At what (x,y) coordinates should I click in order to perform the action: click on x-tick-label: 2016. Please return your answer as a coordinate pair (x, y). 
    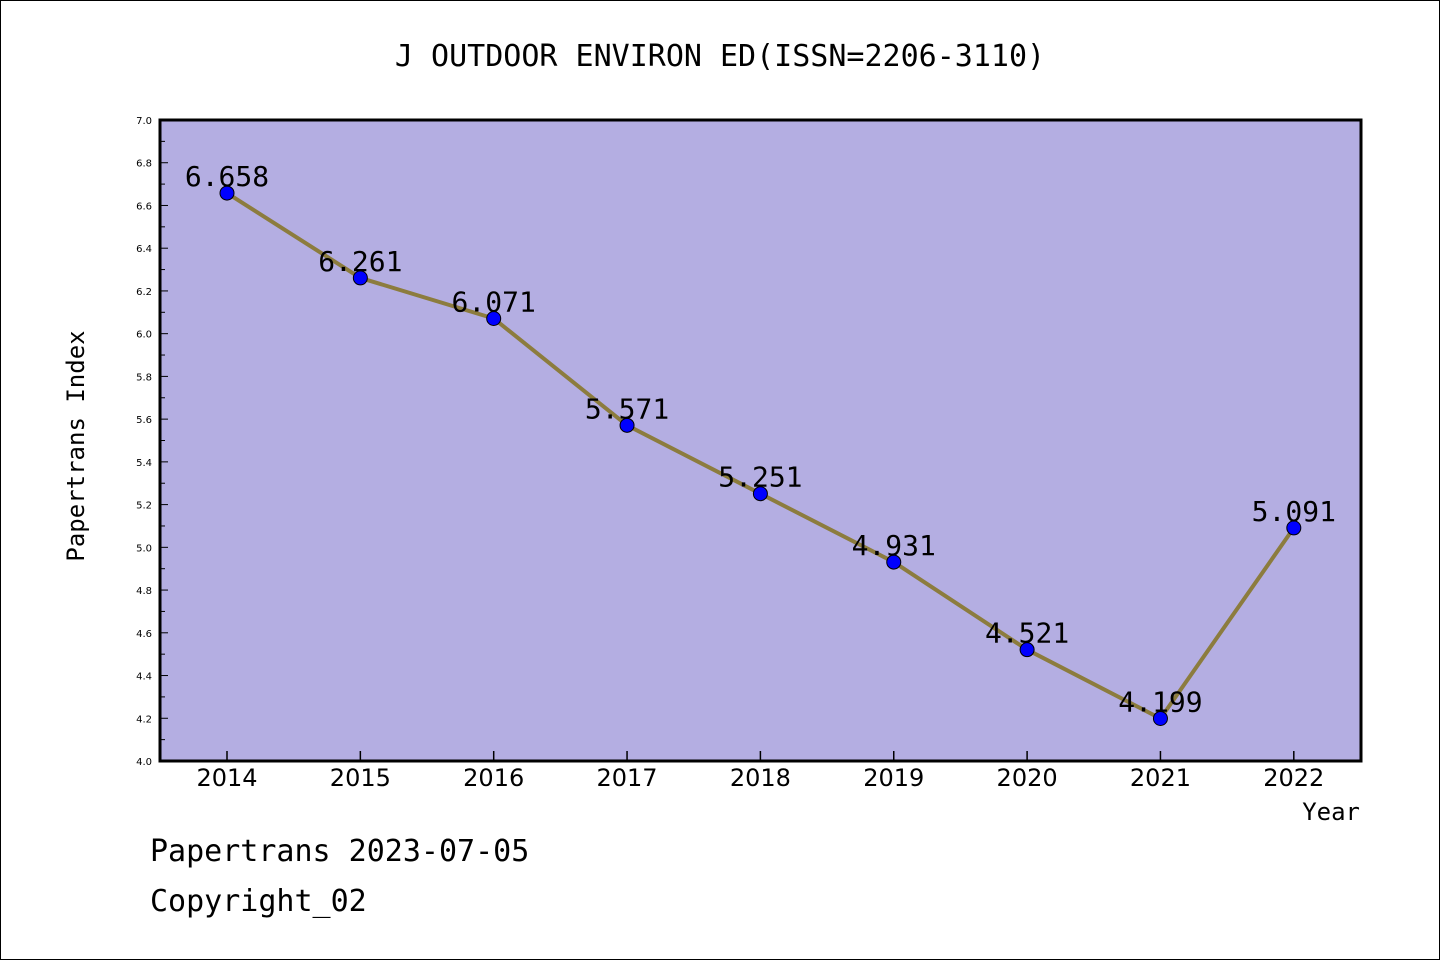
    Looking at the image, I should click on (493, 778).